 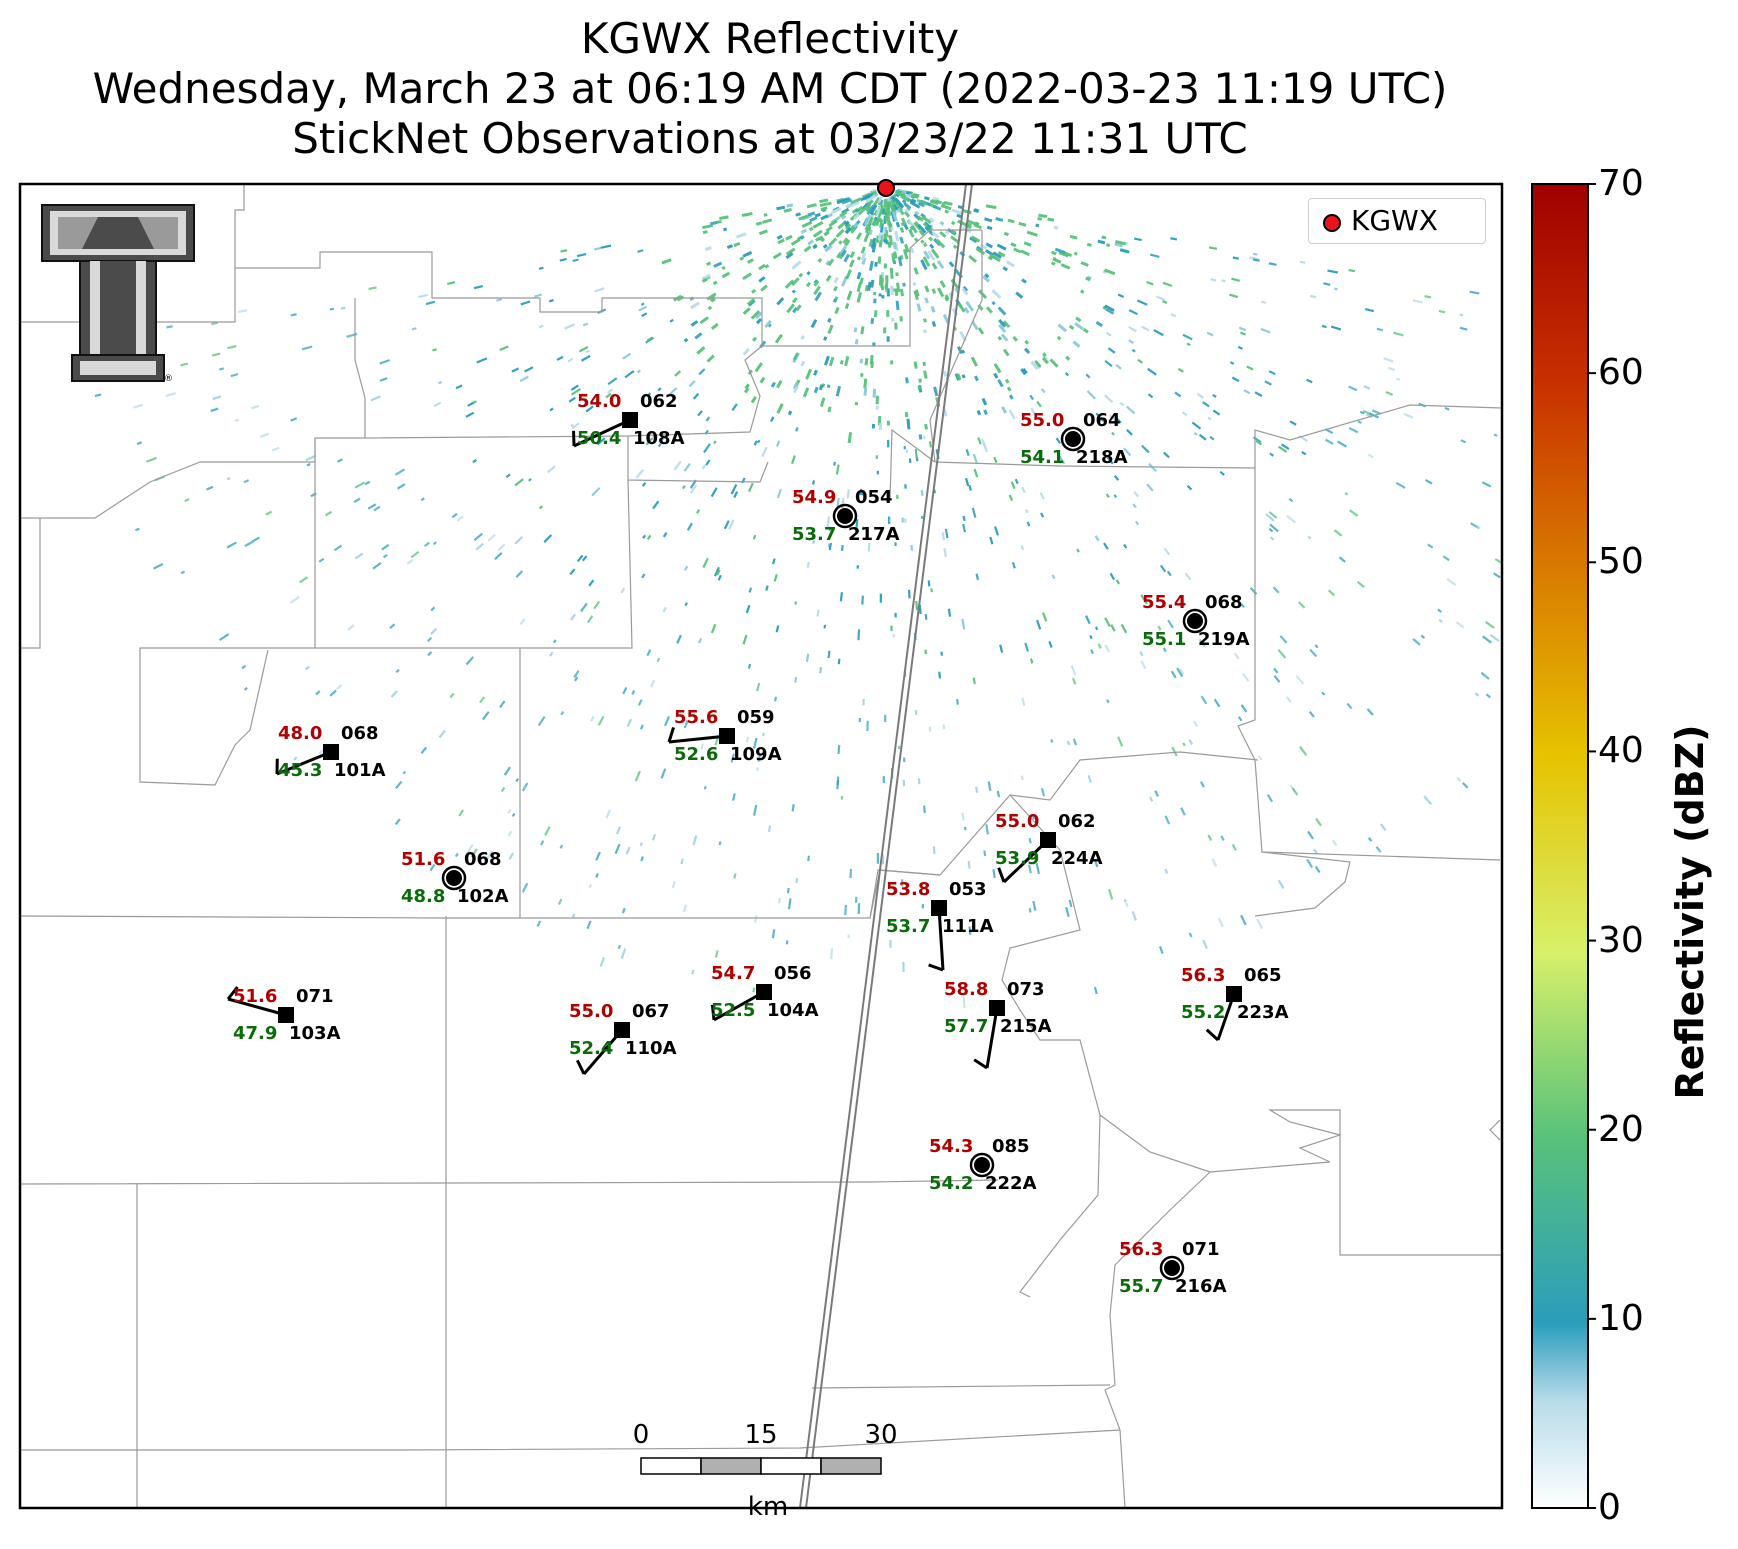 What do you see at coordinates (628, 420) in the screenshot?
I see `station-108A: 54.0 062 50.4 108A` at bounding box center [628, 420].